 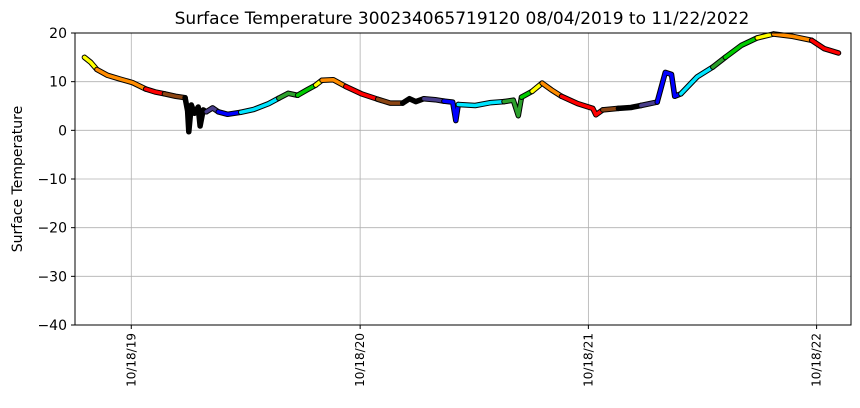 What do you see at coordinates (474, 356) in the screenshot?
I see `x-axis-ticks: 10/18/19 10/18/20 10/18/21 10/18/22` at bounding box center [474, 356].